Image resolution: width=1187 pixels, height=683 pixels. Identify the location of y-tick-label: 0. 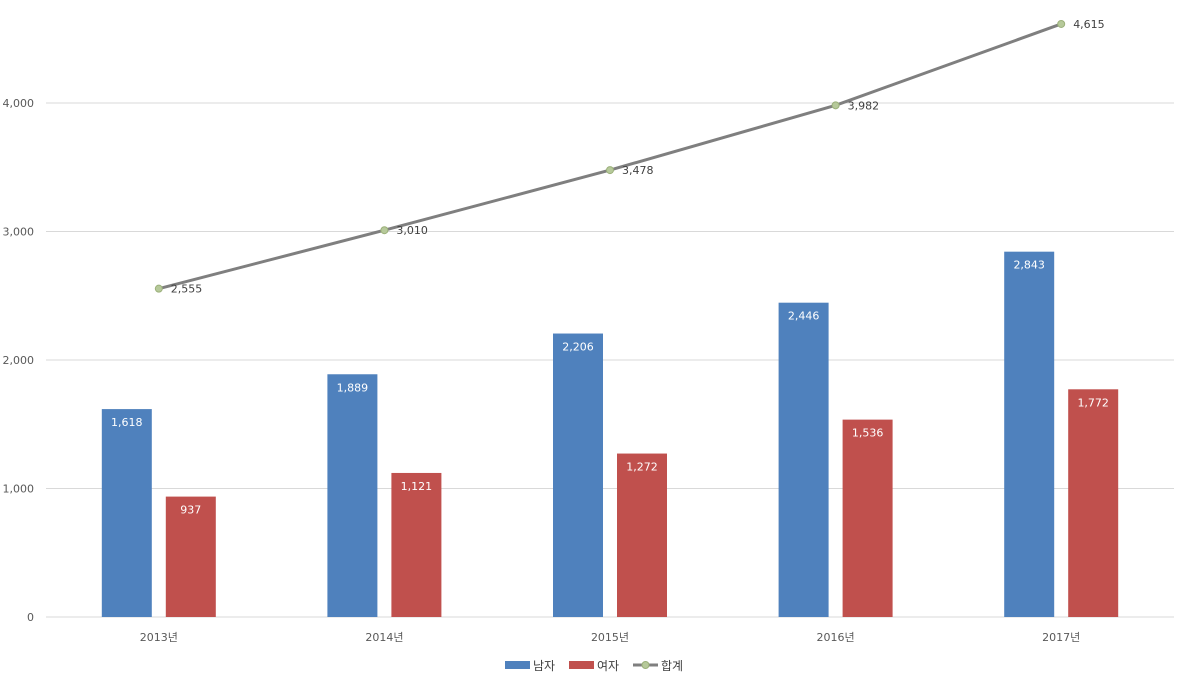
(30, 617).